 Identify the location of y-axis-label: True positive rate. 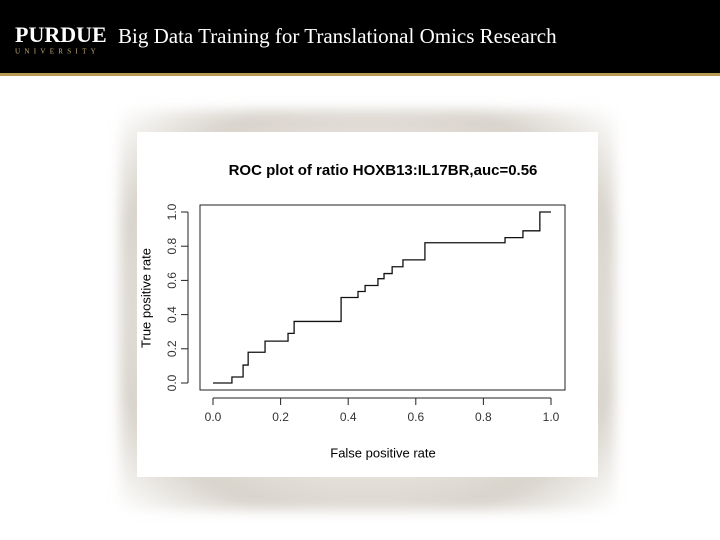
(145, 298).